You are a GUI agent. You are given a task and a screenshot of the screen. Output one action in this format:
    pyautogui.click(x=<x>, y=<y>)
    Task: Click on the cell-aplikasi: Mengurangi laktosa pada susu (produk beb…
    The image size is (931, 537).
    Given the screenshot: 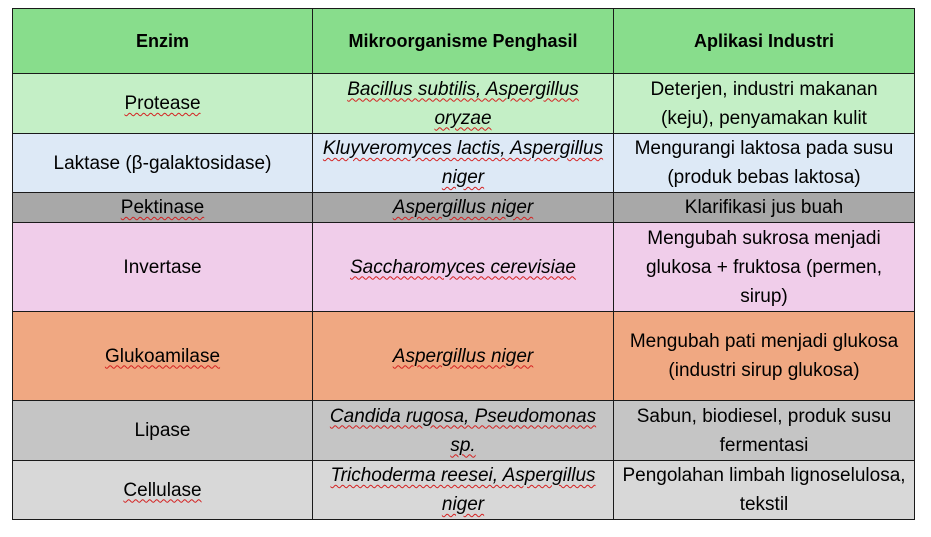 What is the action you would take?
    pyautogui.click(x=764, y=163)
    